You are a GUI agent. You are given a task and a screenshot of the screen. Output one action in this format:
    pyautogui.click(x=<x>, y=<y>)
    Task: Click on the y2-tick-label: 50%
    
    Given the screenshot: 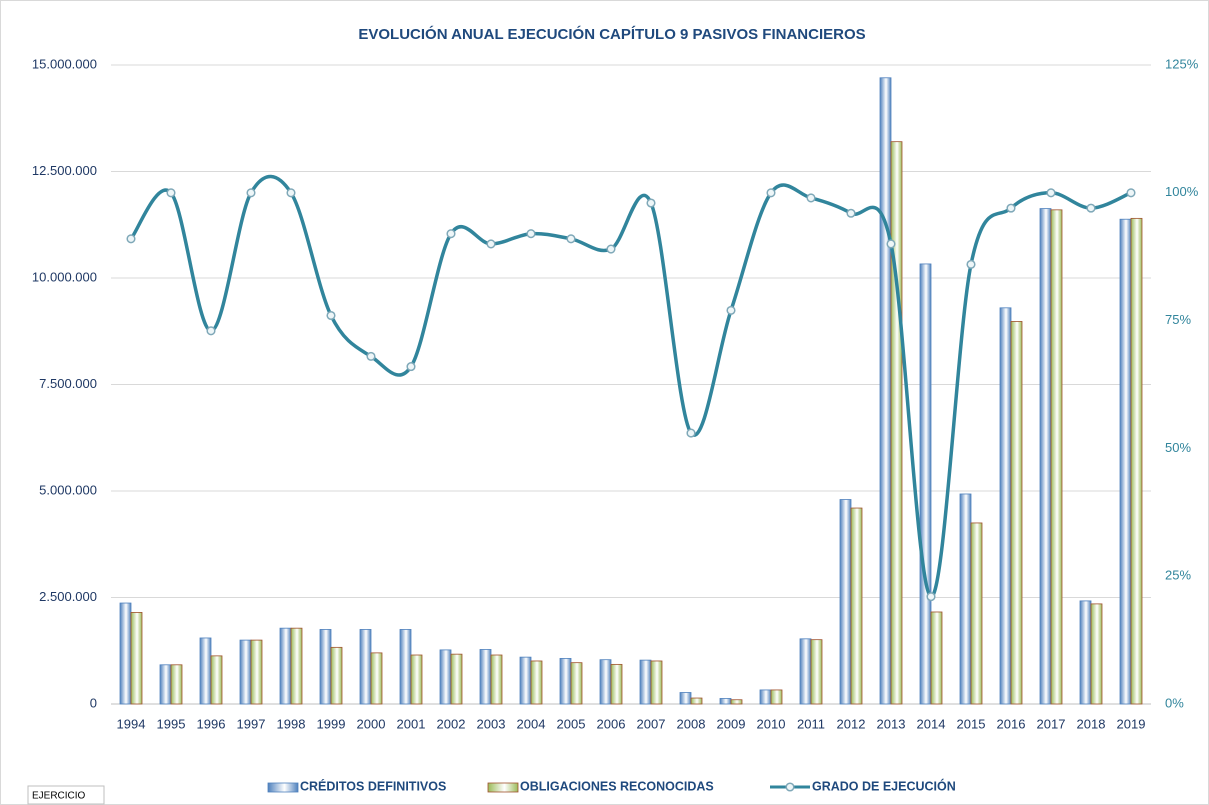 What is the action you would take?
    pyautogui.click(x=1178, y=447)
    